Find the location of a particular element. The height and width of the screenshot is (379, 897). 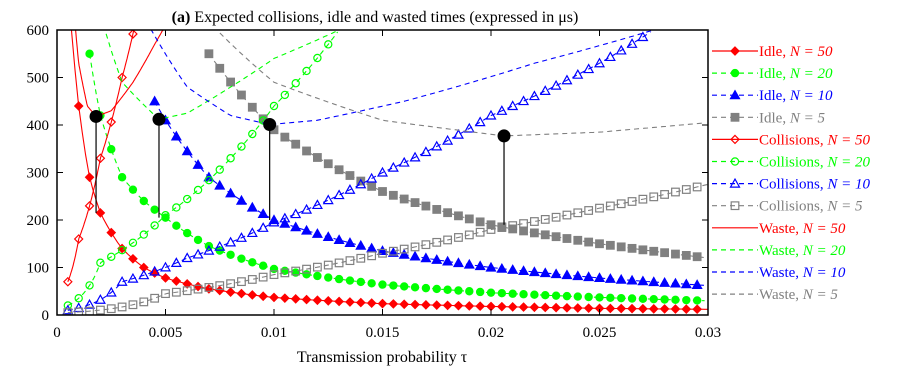

point-collisions-n50 is located at coordinates (100, 158).